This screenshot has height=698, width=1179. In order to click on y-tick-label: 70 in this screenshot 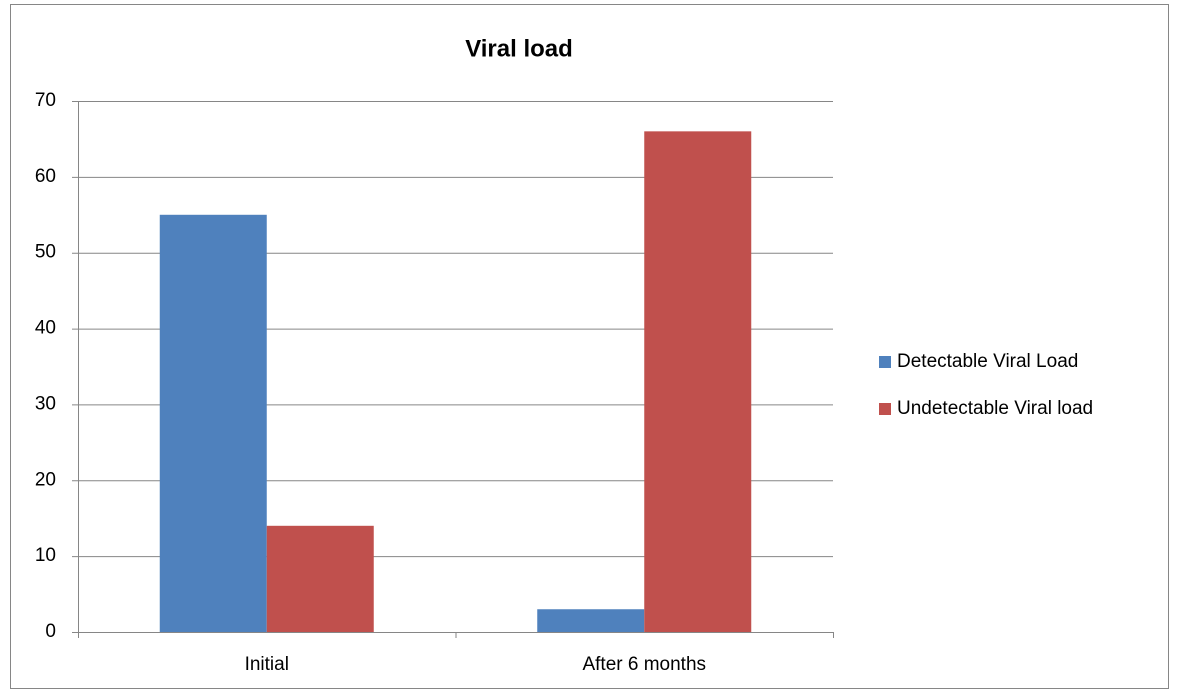, I will do `click(45, 100)`.